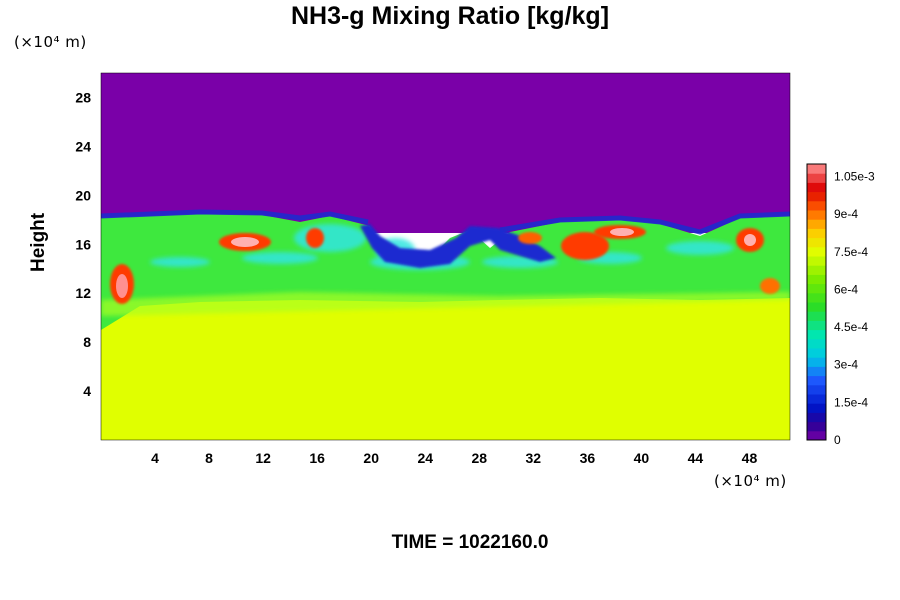  I want to click on mixing-layer-region, so click(445, 272).